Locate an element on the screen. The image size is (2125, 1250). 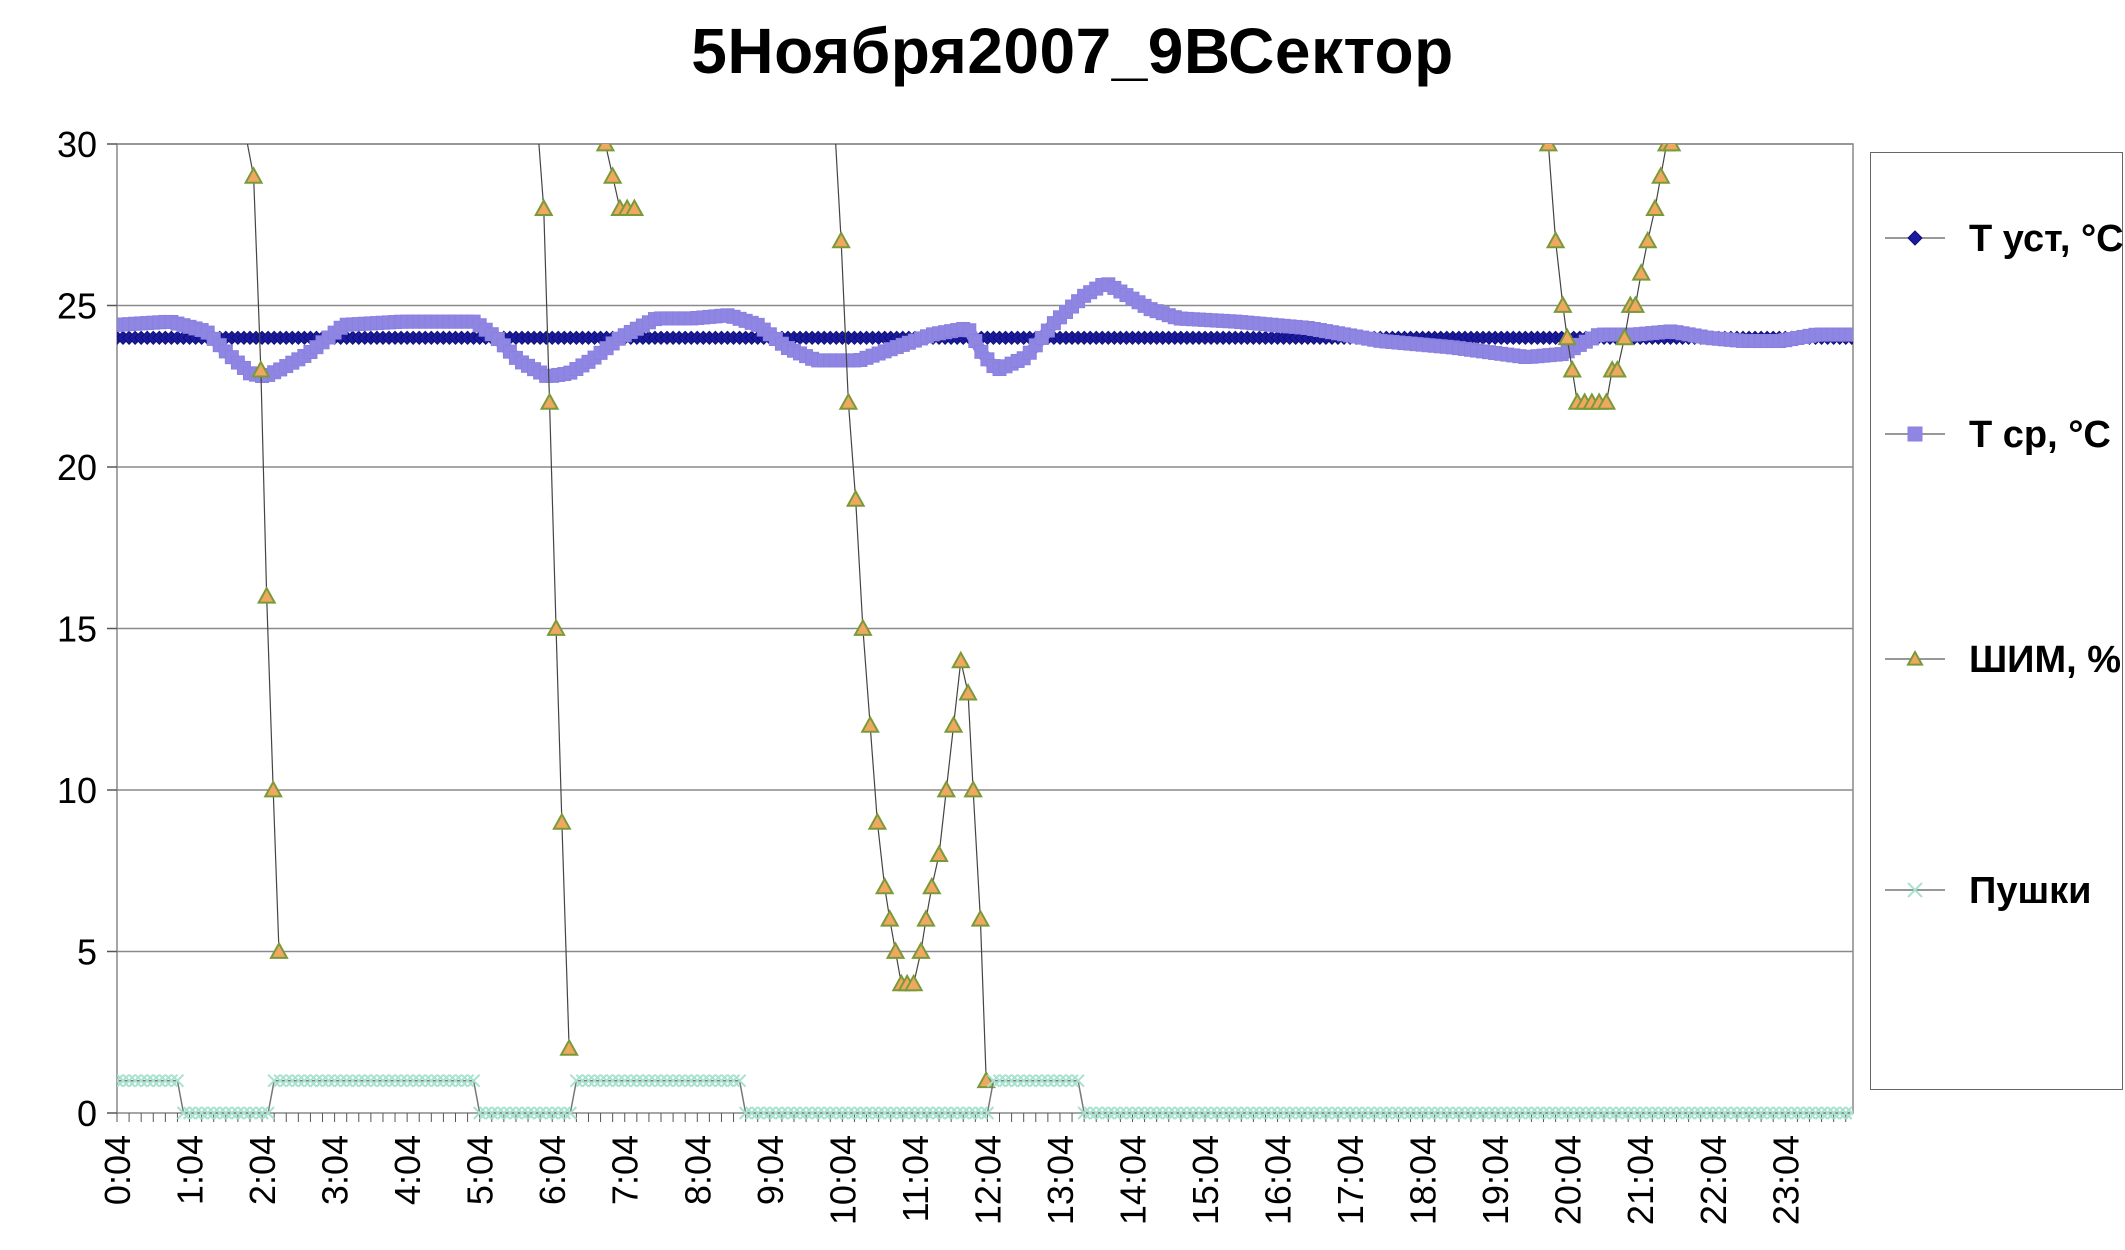
x-tick-label: 16:04 is located at coordinates (1278, 1180).